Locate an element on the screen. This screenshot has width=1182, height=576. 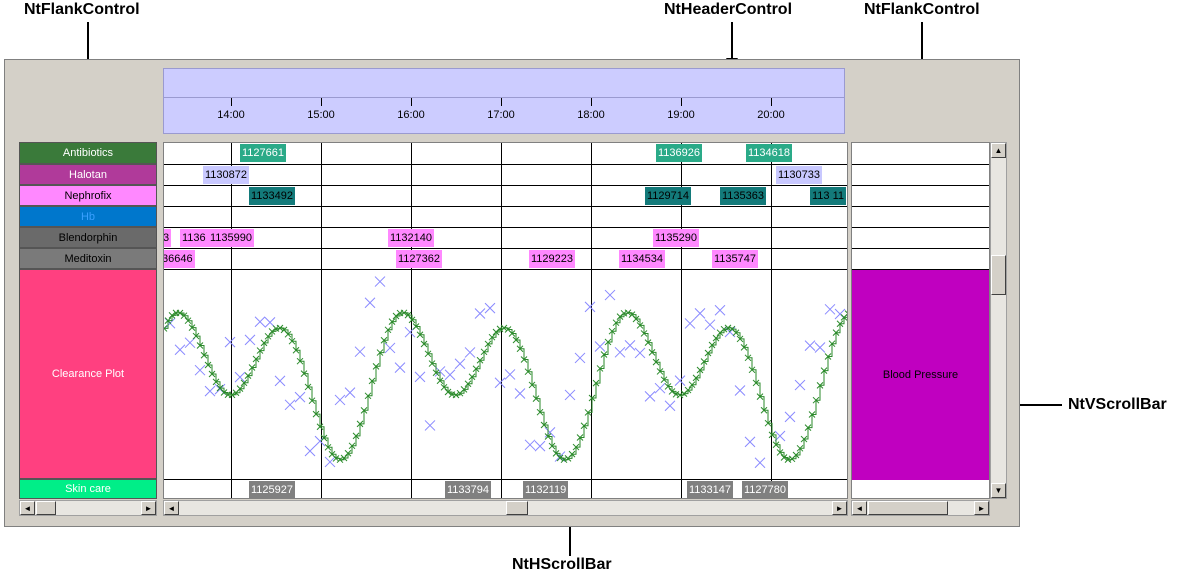
event-block: 1135290 is located at coordinates (676, 238).